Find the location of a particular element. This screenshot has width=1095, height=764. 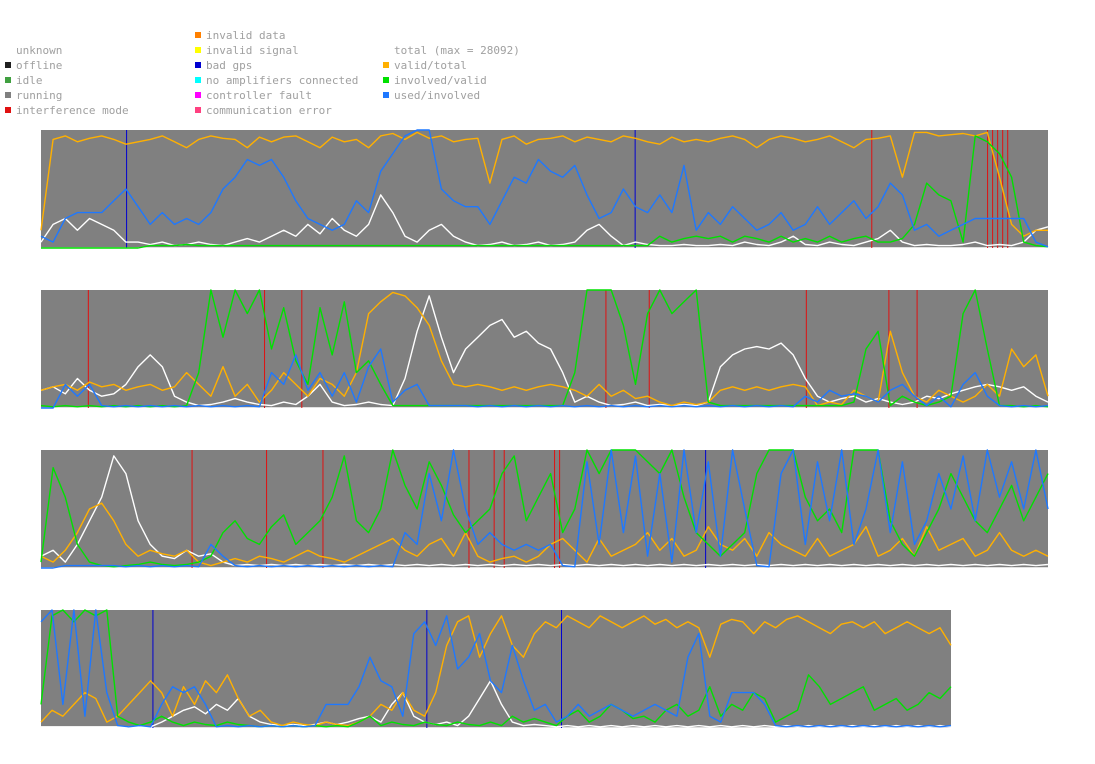

legend-item-errors-0: invalid data is located at coordinates (240, 36).